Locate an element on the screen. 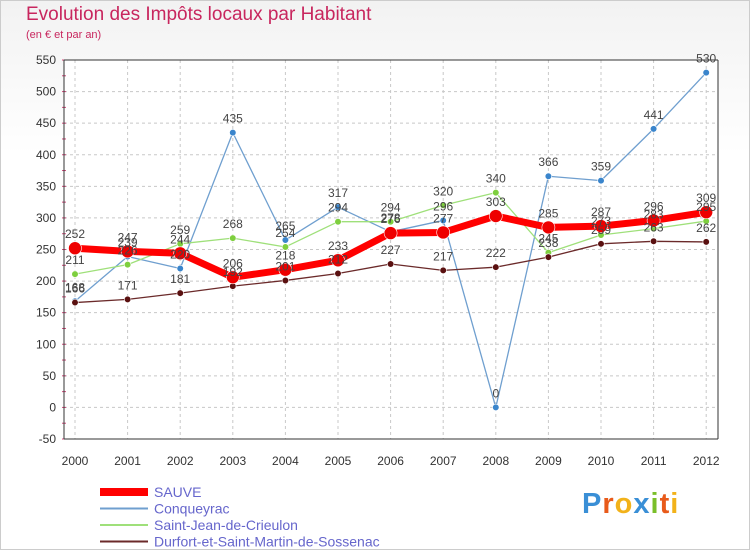 The width and height of the screenshot is (750, 550). data-label: 211 is located at coordinates (74, 260).